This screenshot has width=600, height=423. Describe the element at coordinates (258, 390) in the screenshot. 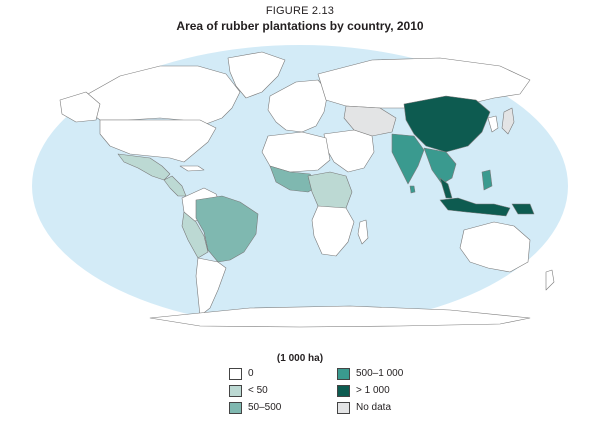

I see `legend-label-less-than-50: < 50` at that location.